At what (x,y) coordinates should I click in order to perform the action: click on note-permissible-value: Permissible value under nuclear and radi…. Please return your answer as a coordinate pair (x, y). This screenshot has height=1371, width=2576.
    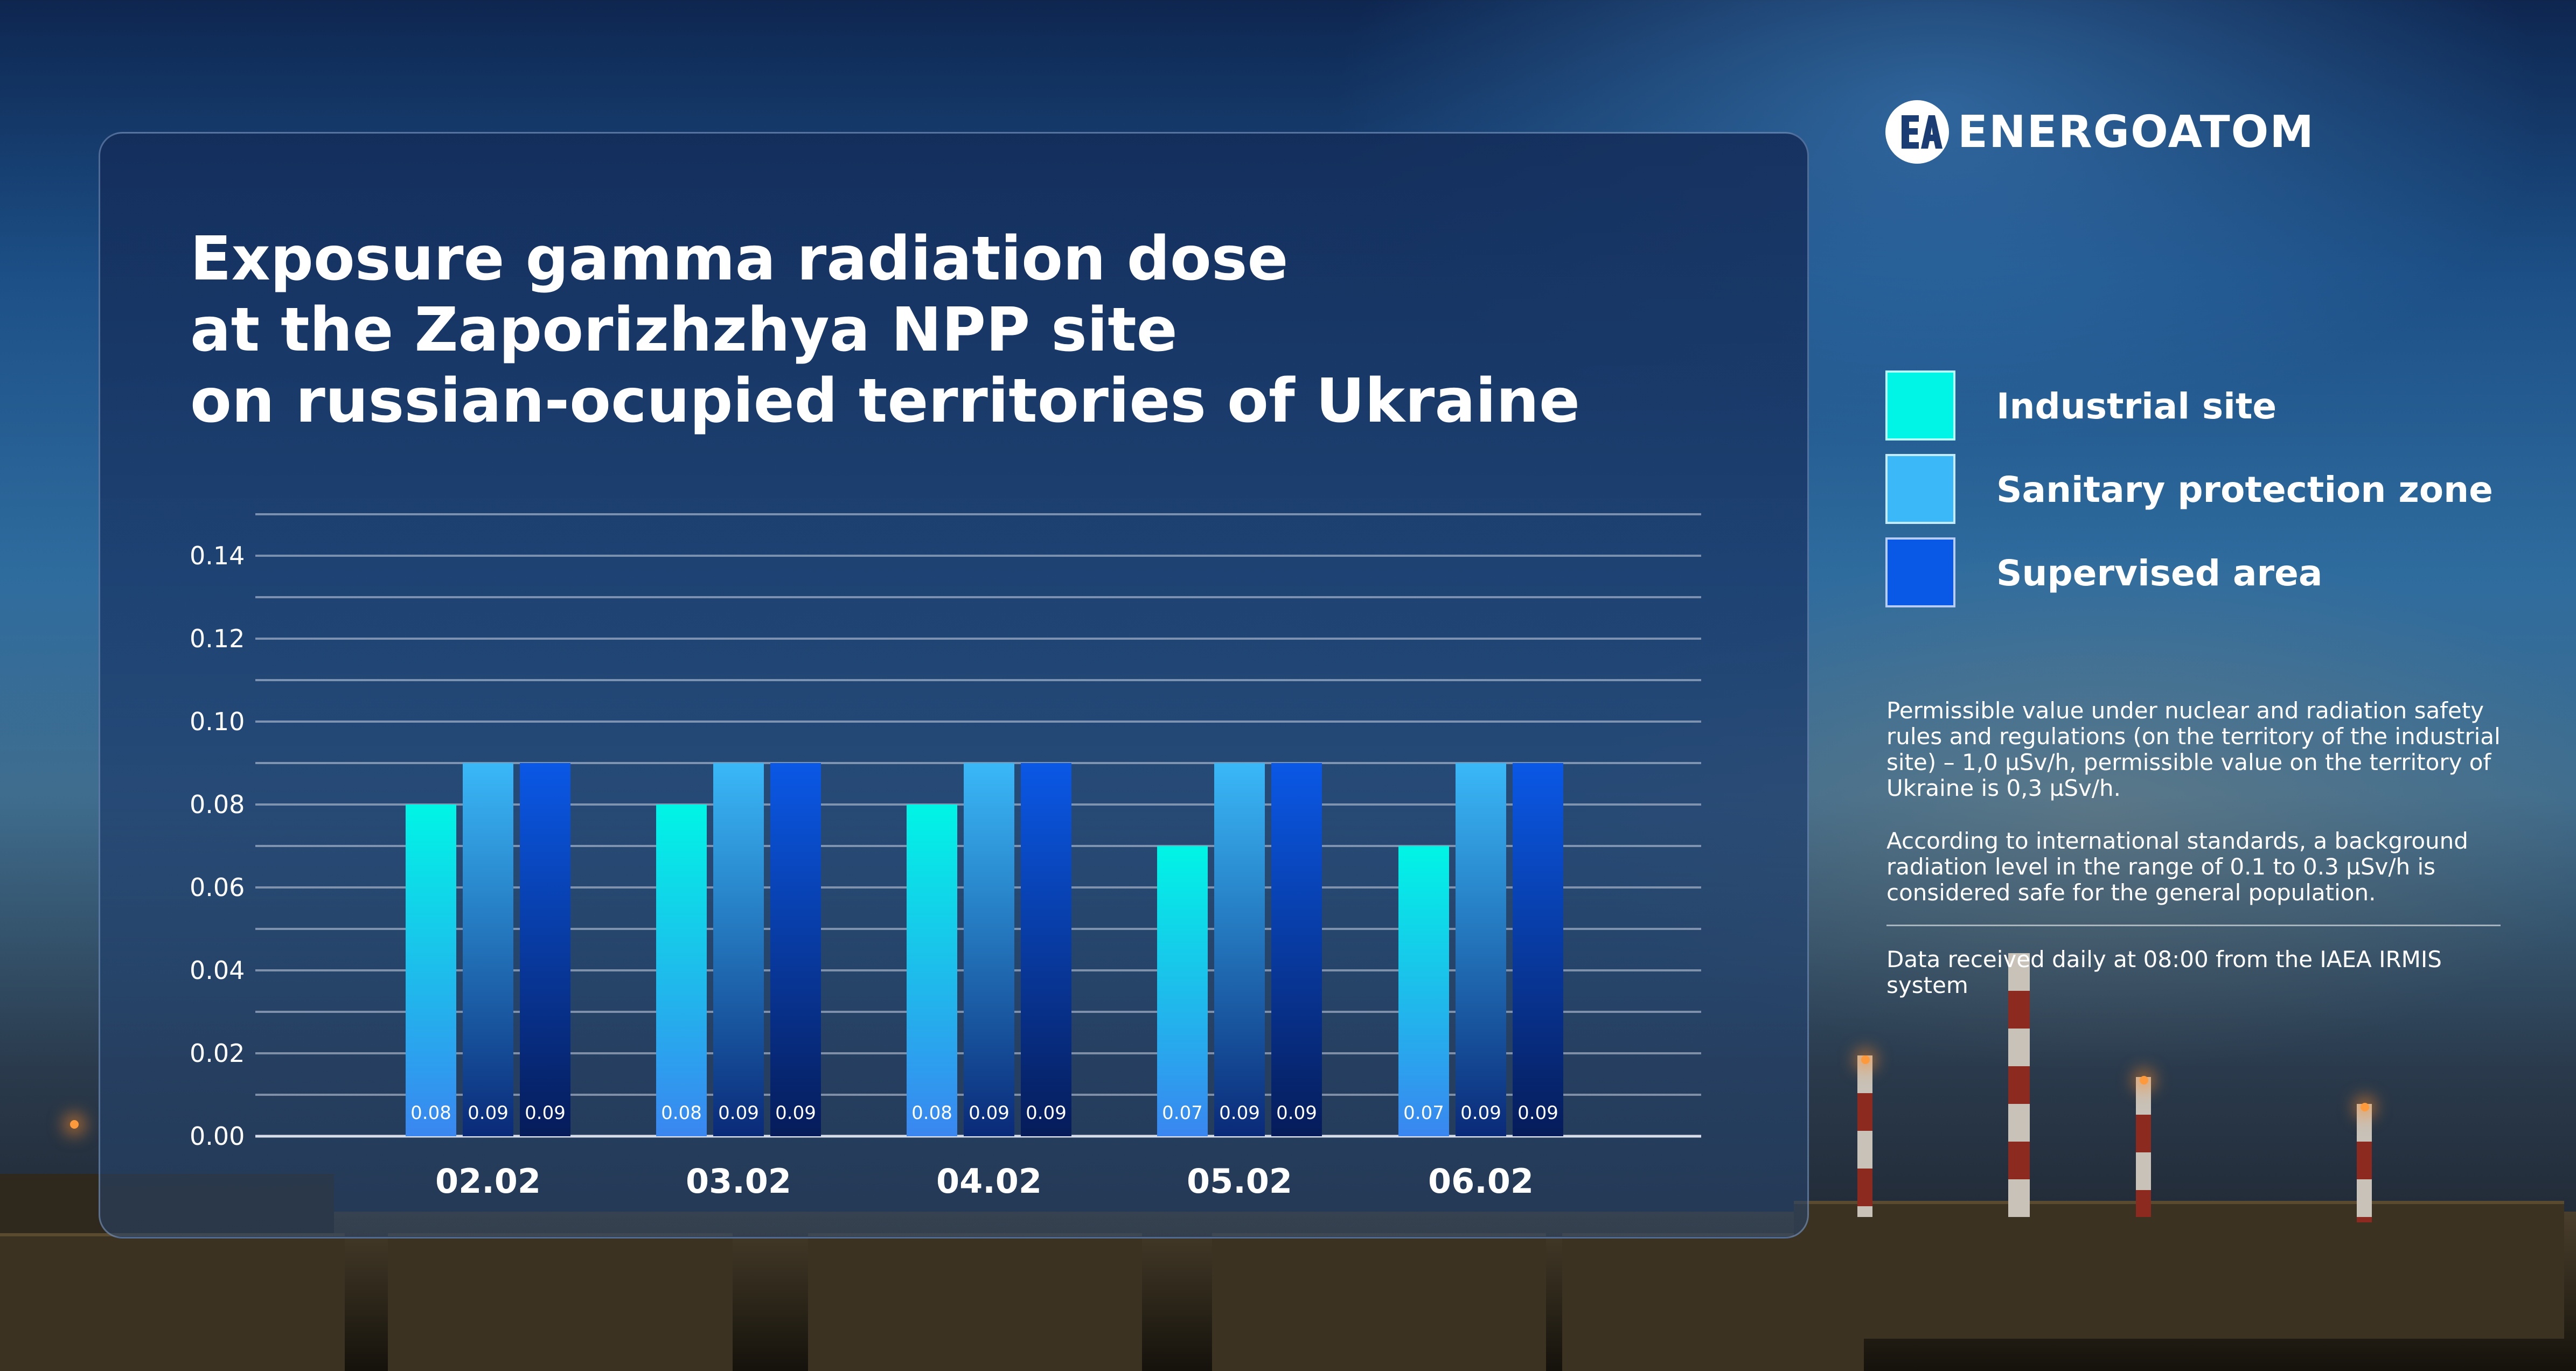
    Looking at the image, I should click on (2194, 749).